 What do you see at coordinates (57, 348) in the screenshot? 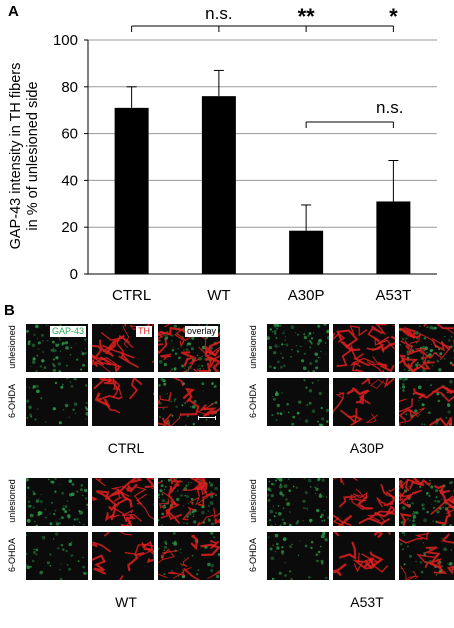
I see `micrograph-tile-green: GAP-43` at bounding box center [57, 348].